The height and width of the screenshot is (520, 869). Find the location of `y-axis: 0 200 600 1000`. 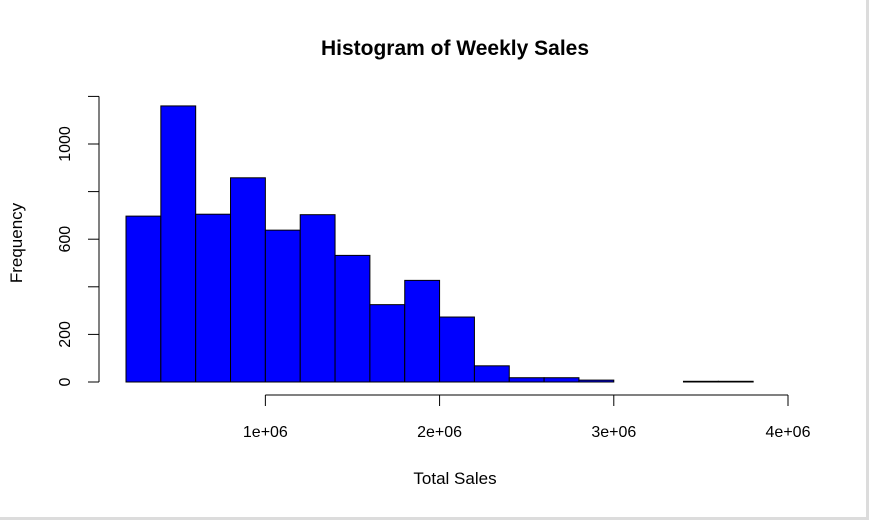

y-axis: 0 200 600 1000 is located at coordinates (78, 240).